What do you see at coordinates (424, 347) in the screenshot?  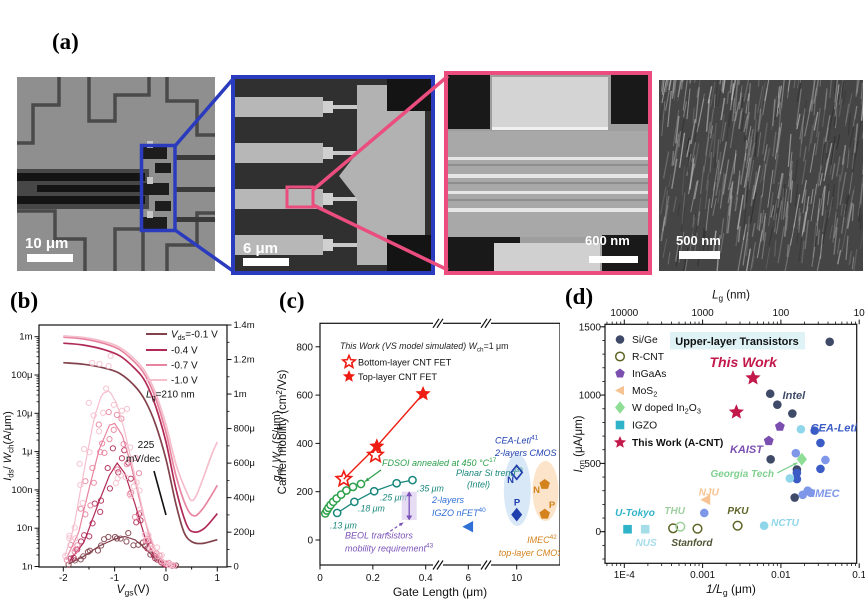 I see `legend-title: This Work (VS model simulated) Wch=1 μm` at bounding box center [424, 347].